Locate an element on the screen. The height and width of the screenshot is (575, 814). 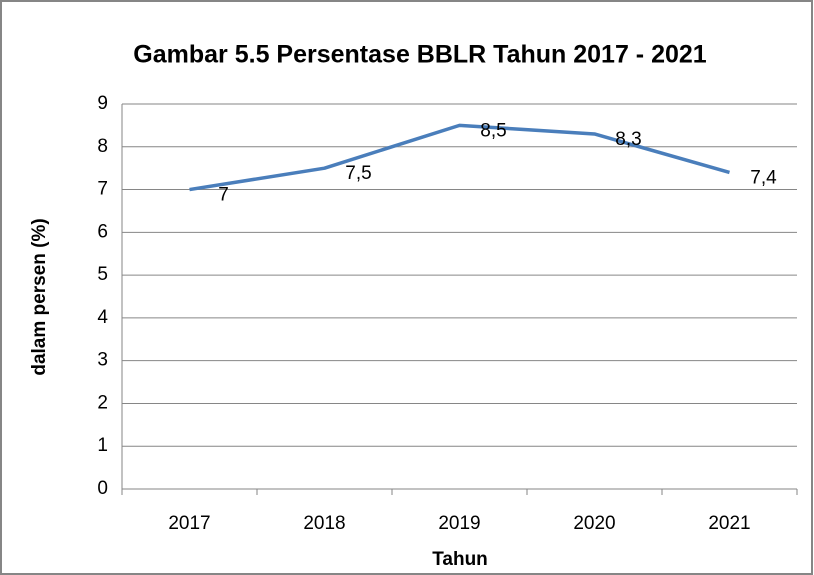
data-label: 8,5 is located at coordinates (493, 130).